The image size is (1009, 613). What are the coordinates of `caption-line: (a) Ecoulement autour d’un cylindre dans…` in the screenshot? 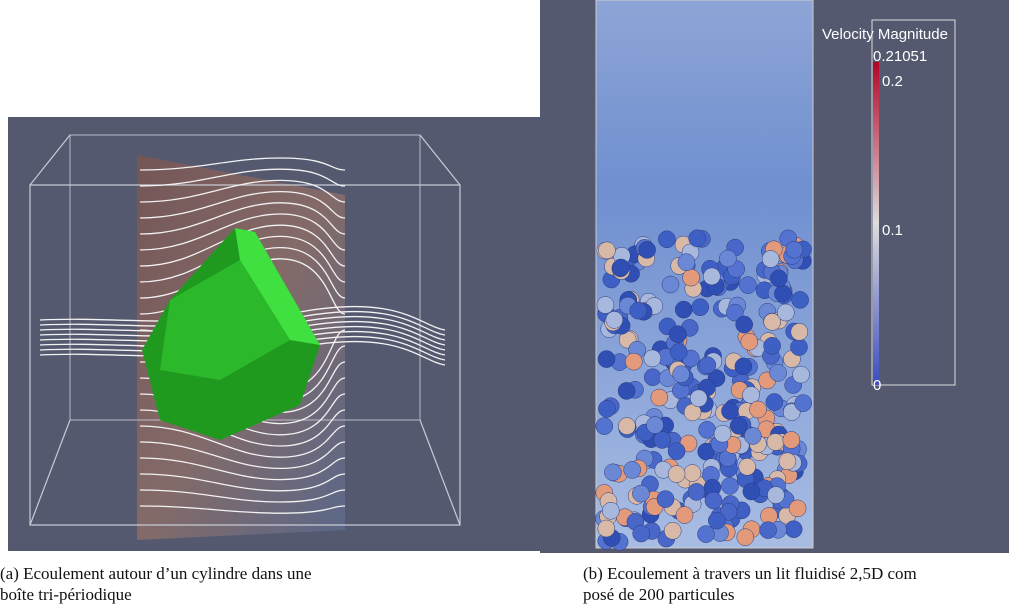 It's located at (156, 573).